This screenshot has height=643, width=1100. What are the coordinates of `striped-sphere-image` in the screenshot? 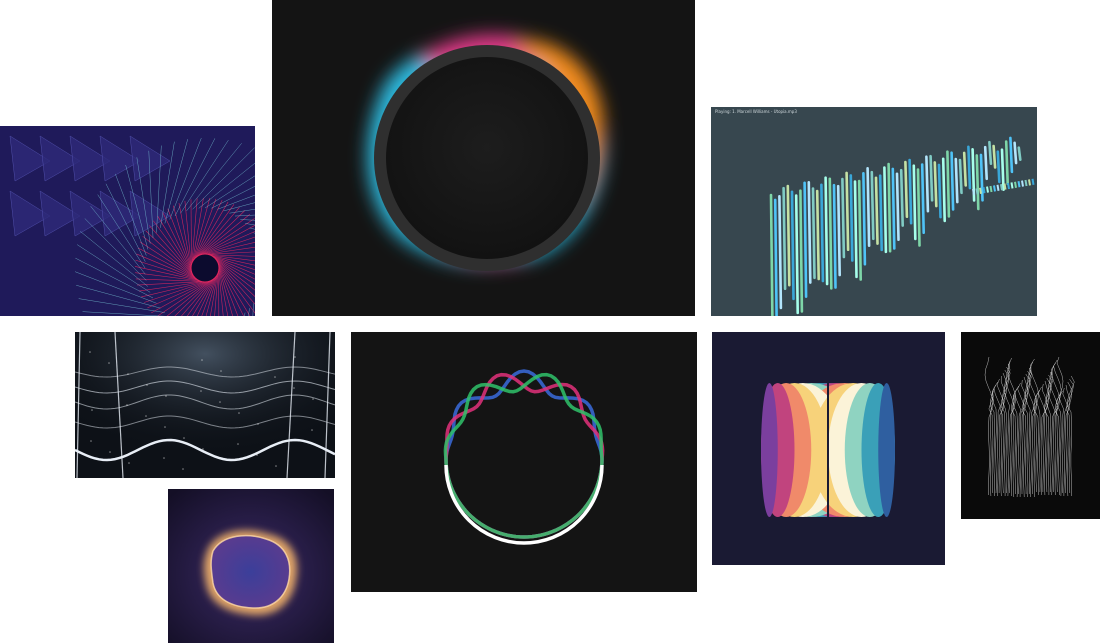 It's located at (828, 448).